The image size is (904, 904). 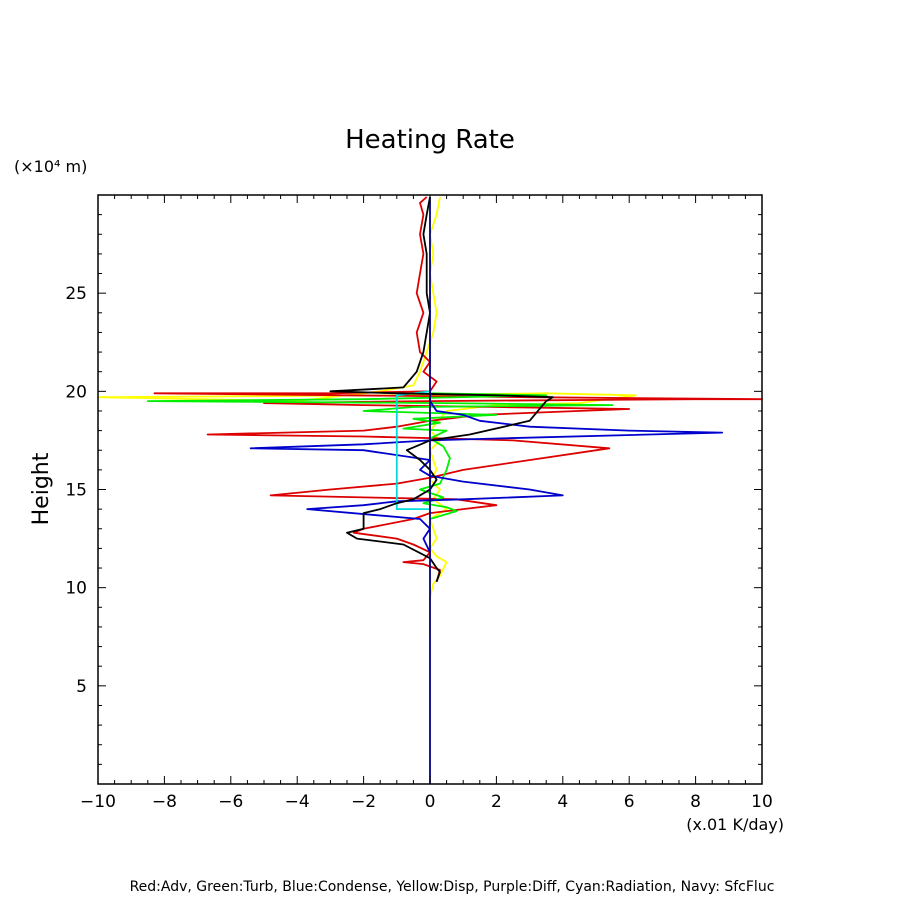 I want to click on x-tick-label: −4, so click(x=297, y=802).